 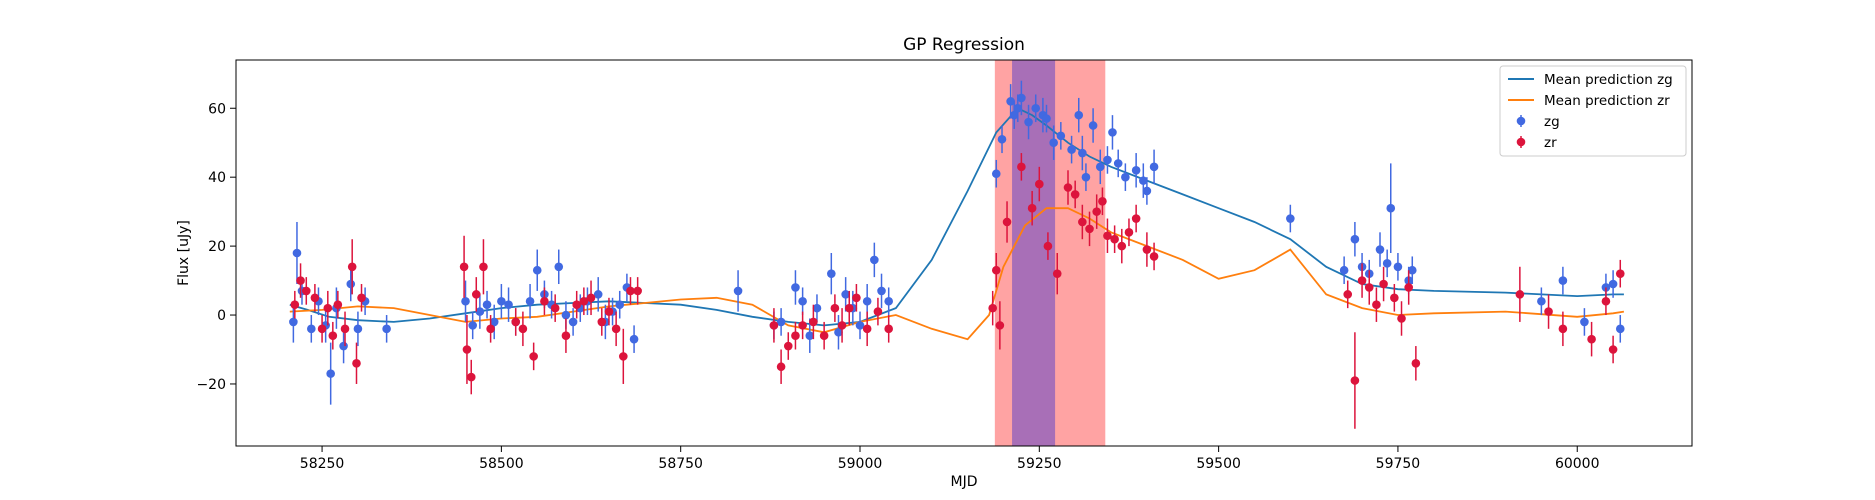 I want to click on y-axis-ticks: −20 0 20 40 60, so click(x=216, y=247).